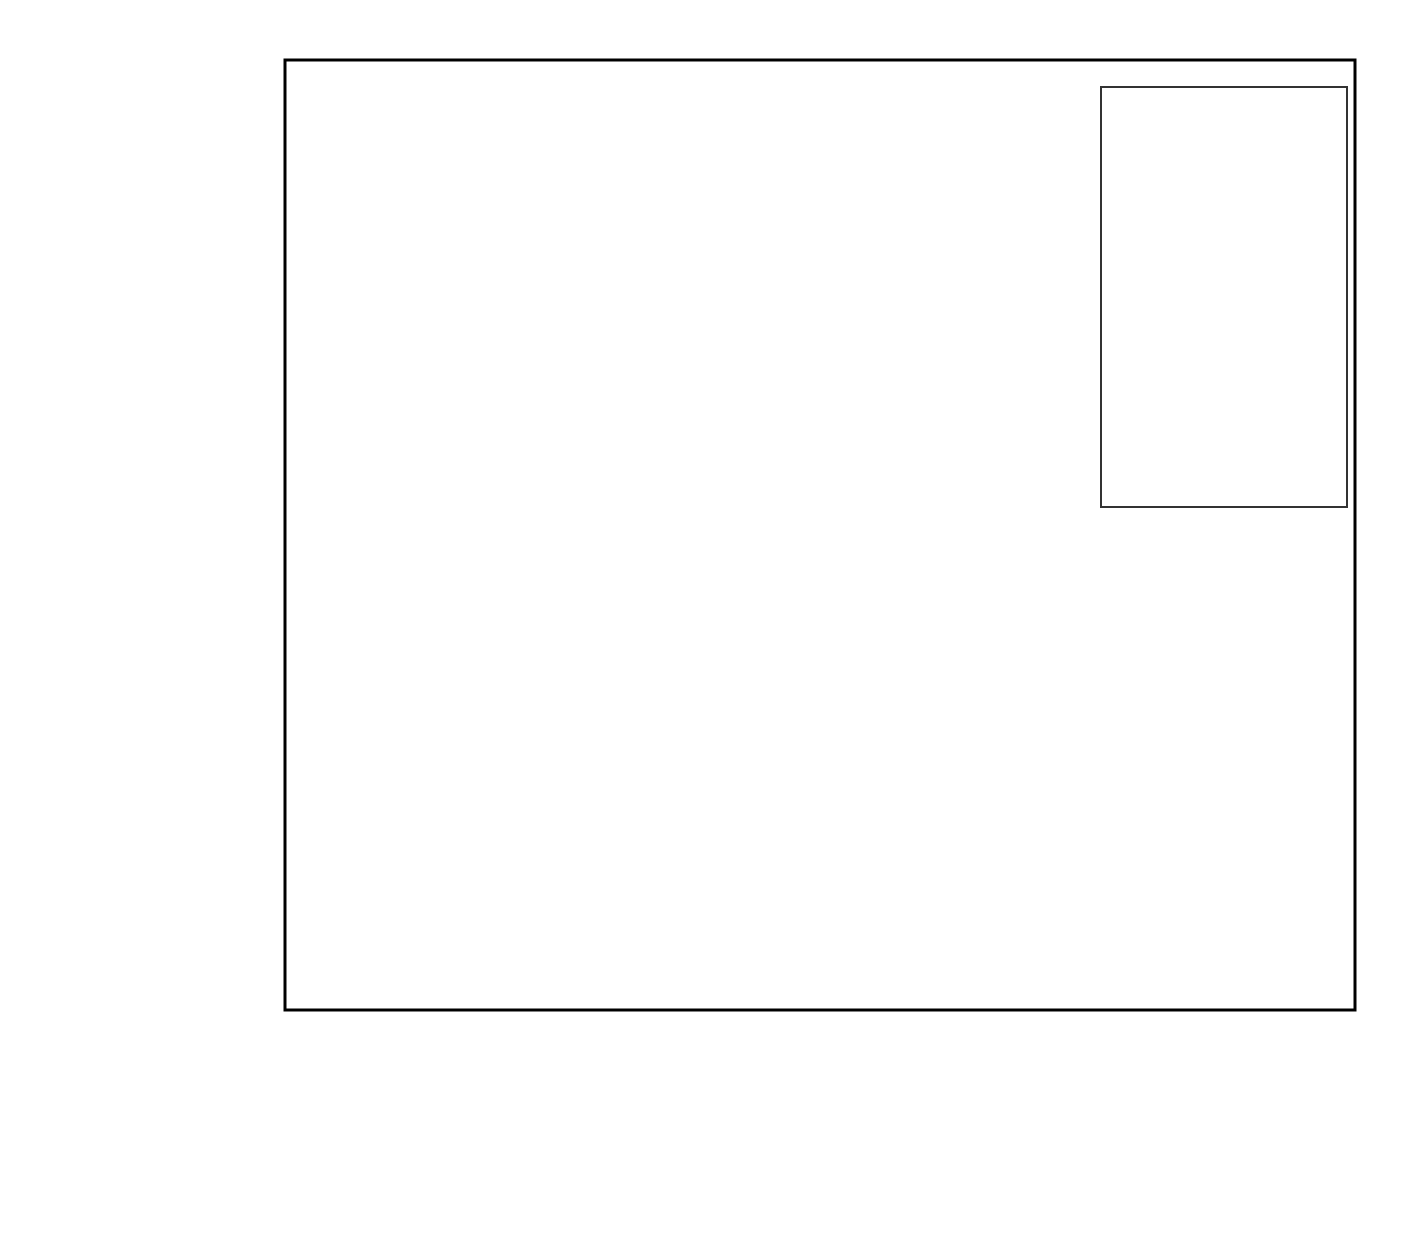  What do you see at coordinates (1224, 297) in the screenshot?
I see `legend` at bounding box center [1224, 297].